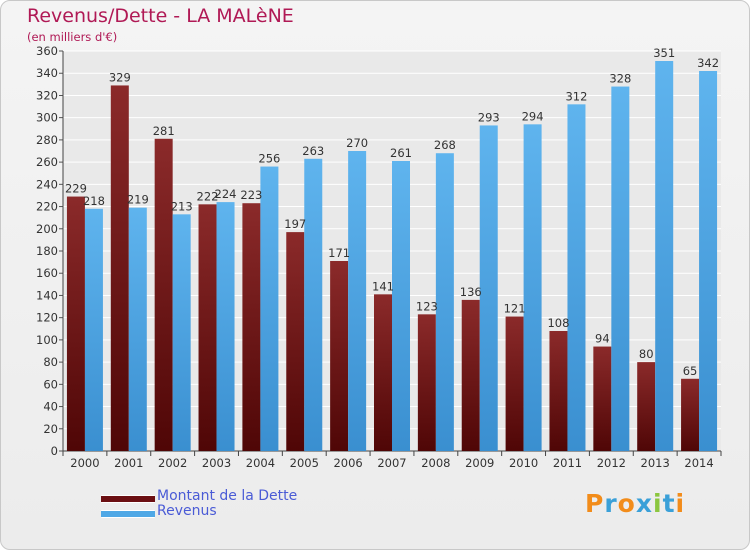 This screenshot has width=750, height=550. What do you see at coordinates (47, 140) in the screenshot?
I see `y-tick-label: 280` at bounding box center [47, 140].